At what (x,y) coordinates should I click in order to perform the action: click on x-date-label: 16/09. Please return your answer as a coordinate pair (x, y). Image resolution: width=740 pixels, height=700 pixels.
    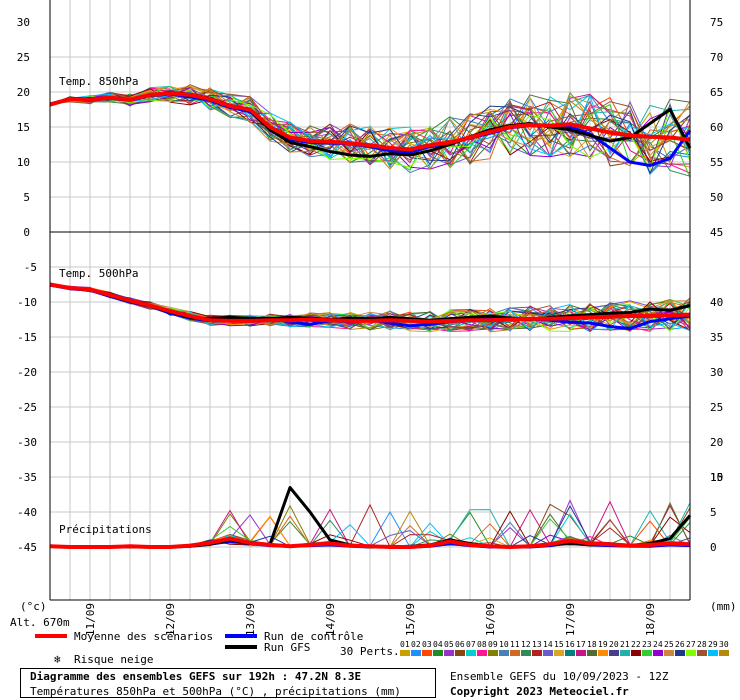
    Looking at the image, I should click on (490, 619).